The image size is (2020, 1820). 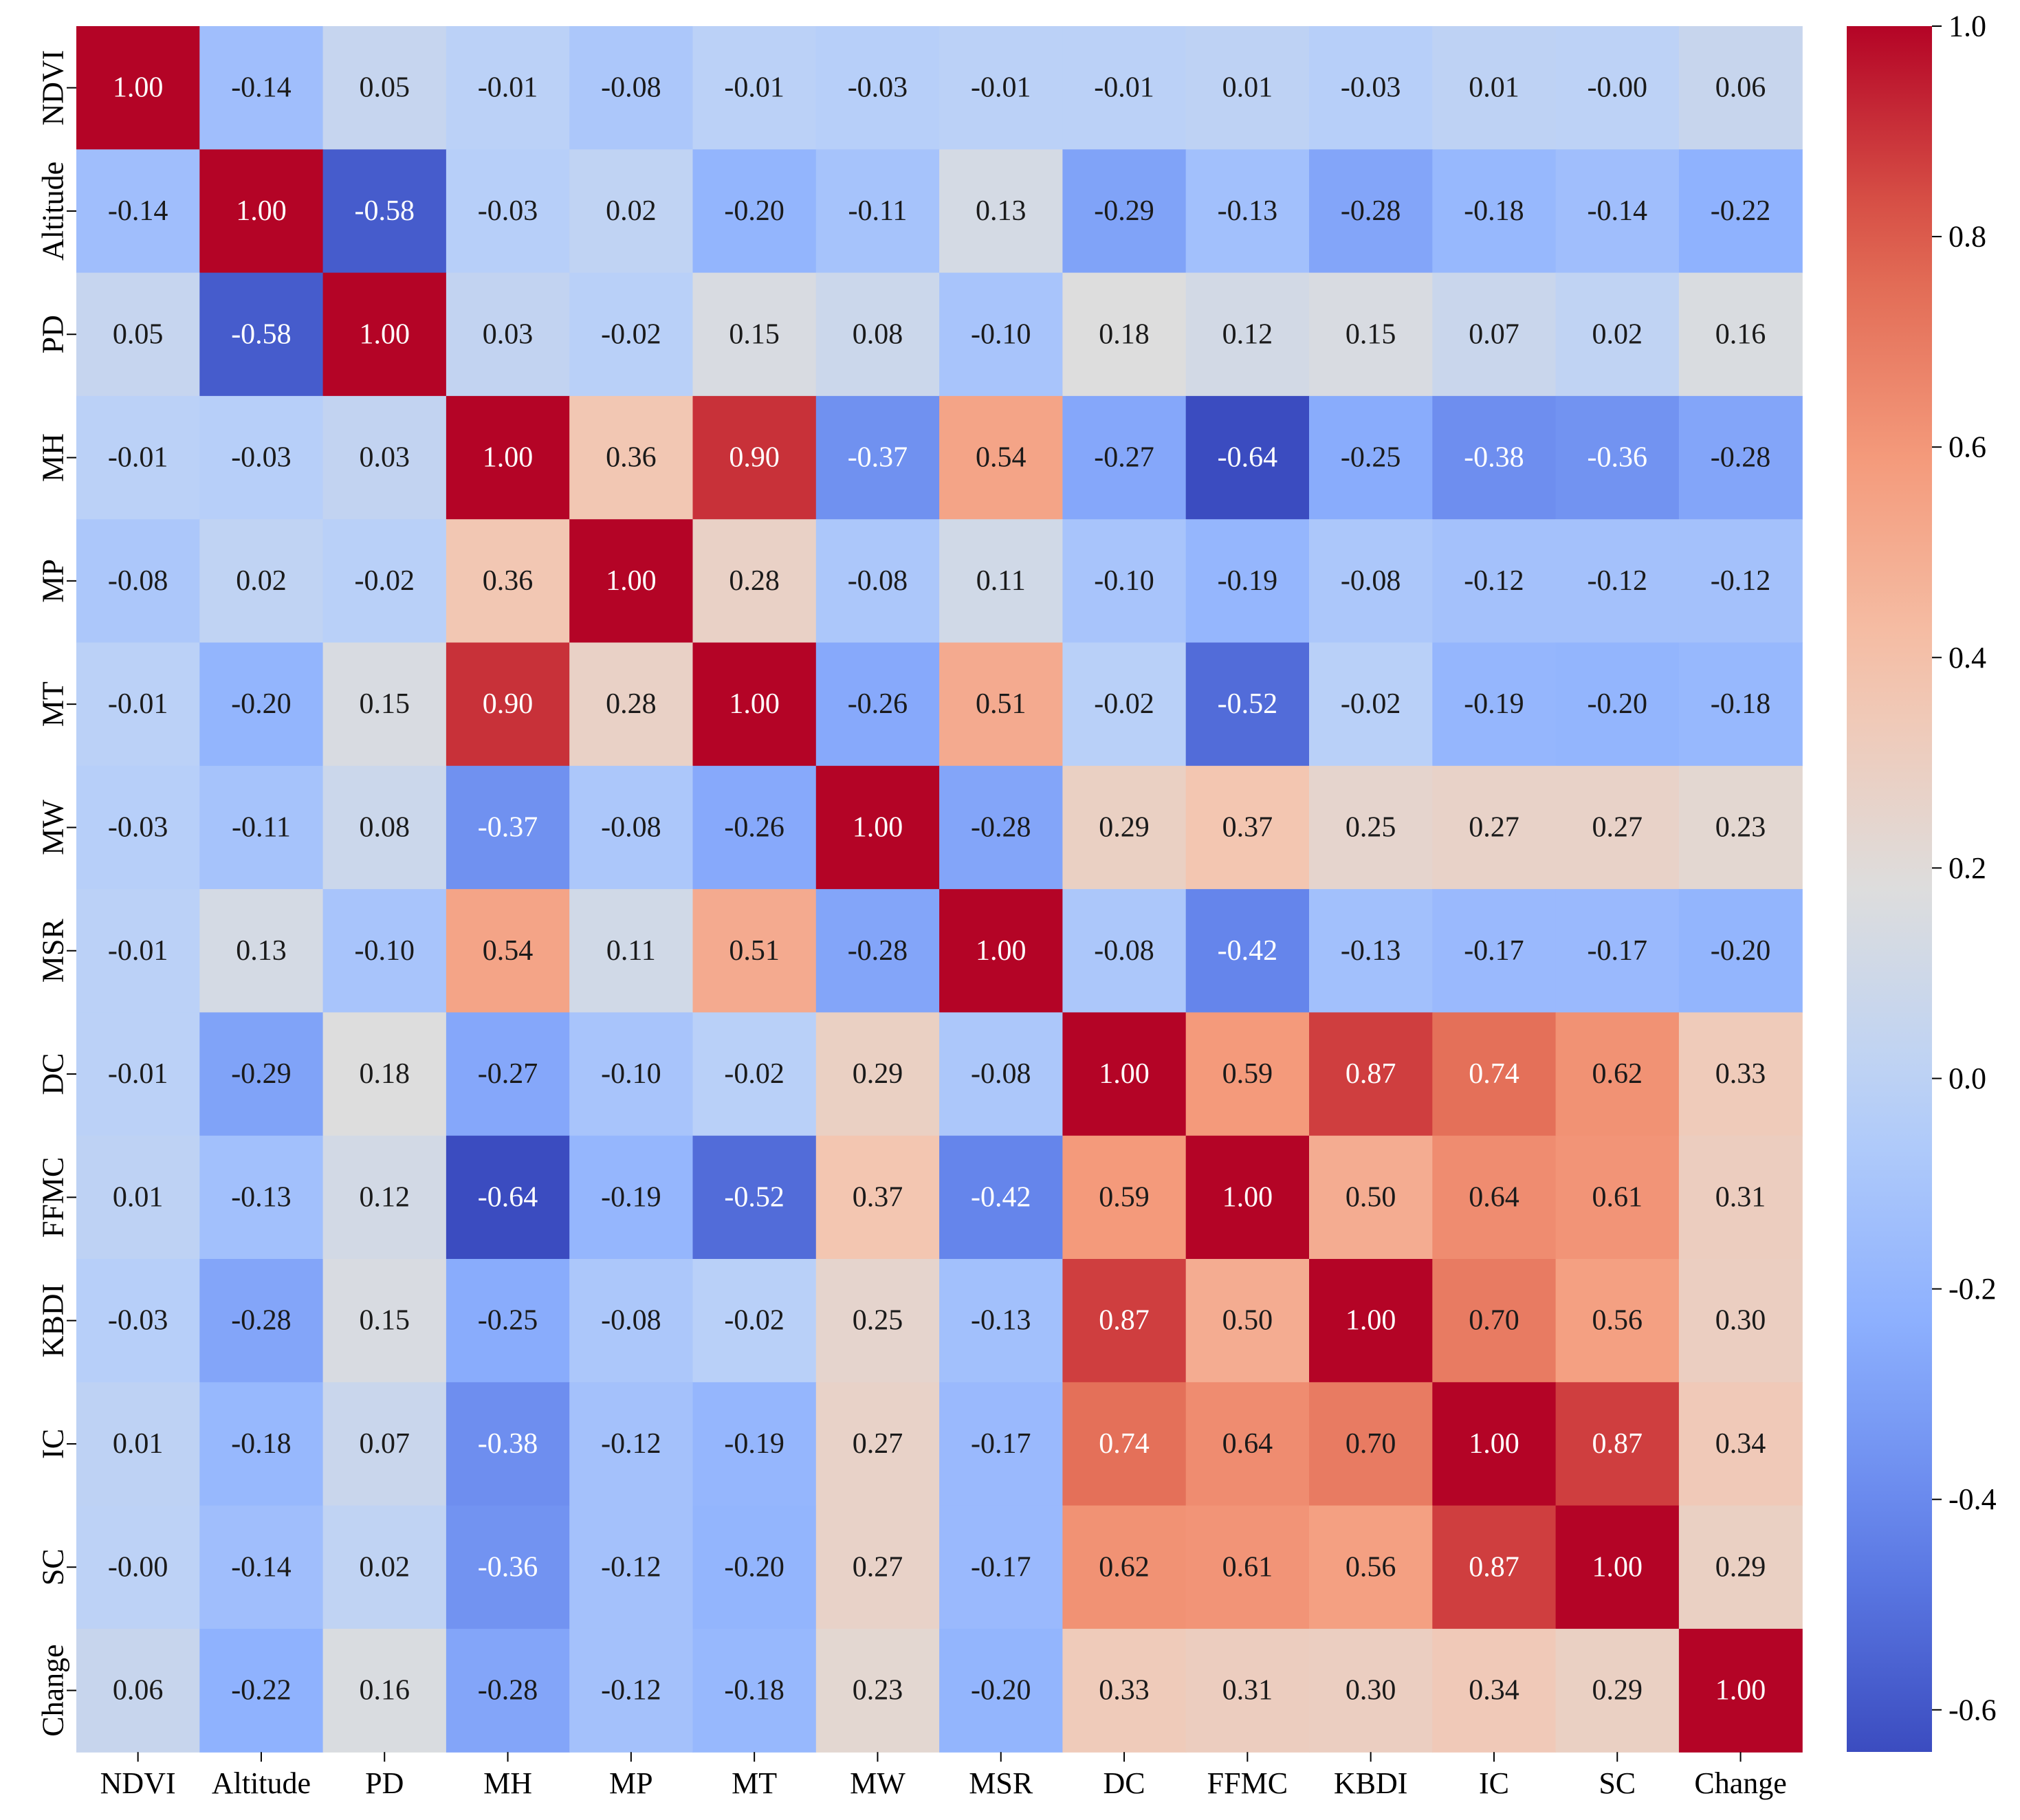 What do you see at coordinates (1124, 1567) in the screenshot?
I see `heatmap-cell-SC-DC` at bounding box center [1124, 1567].